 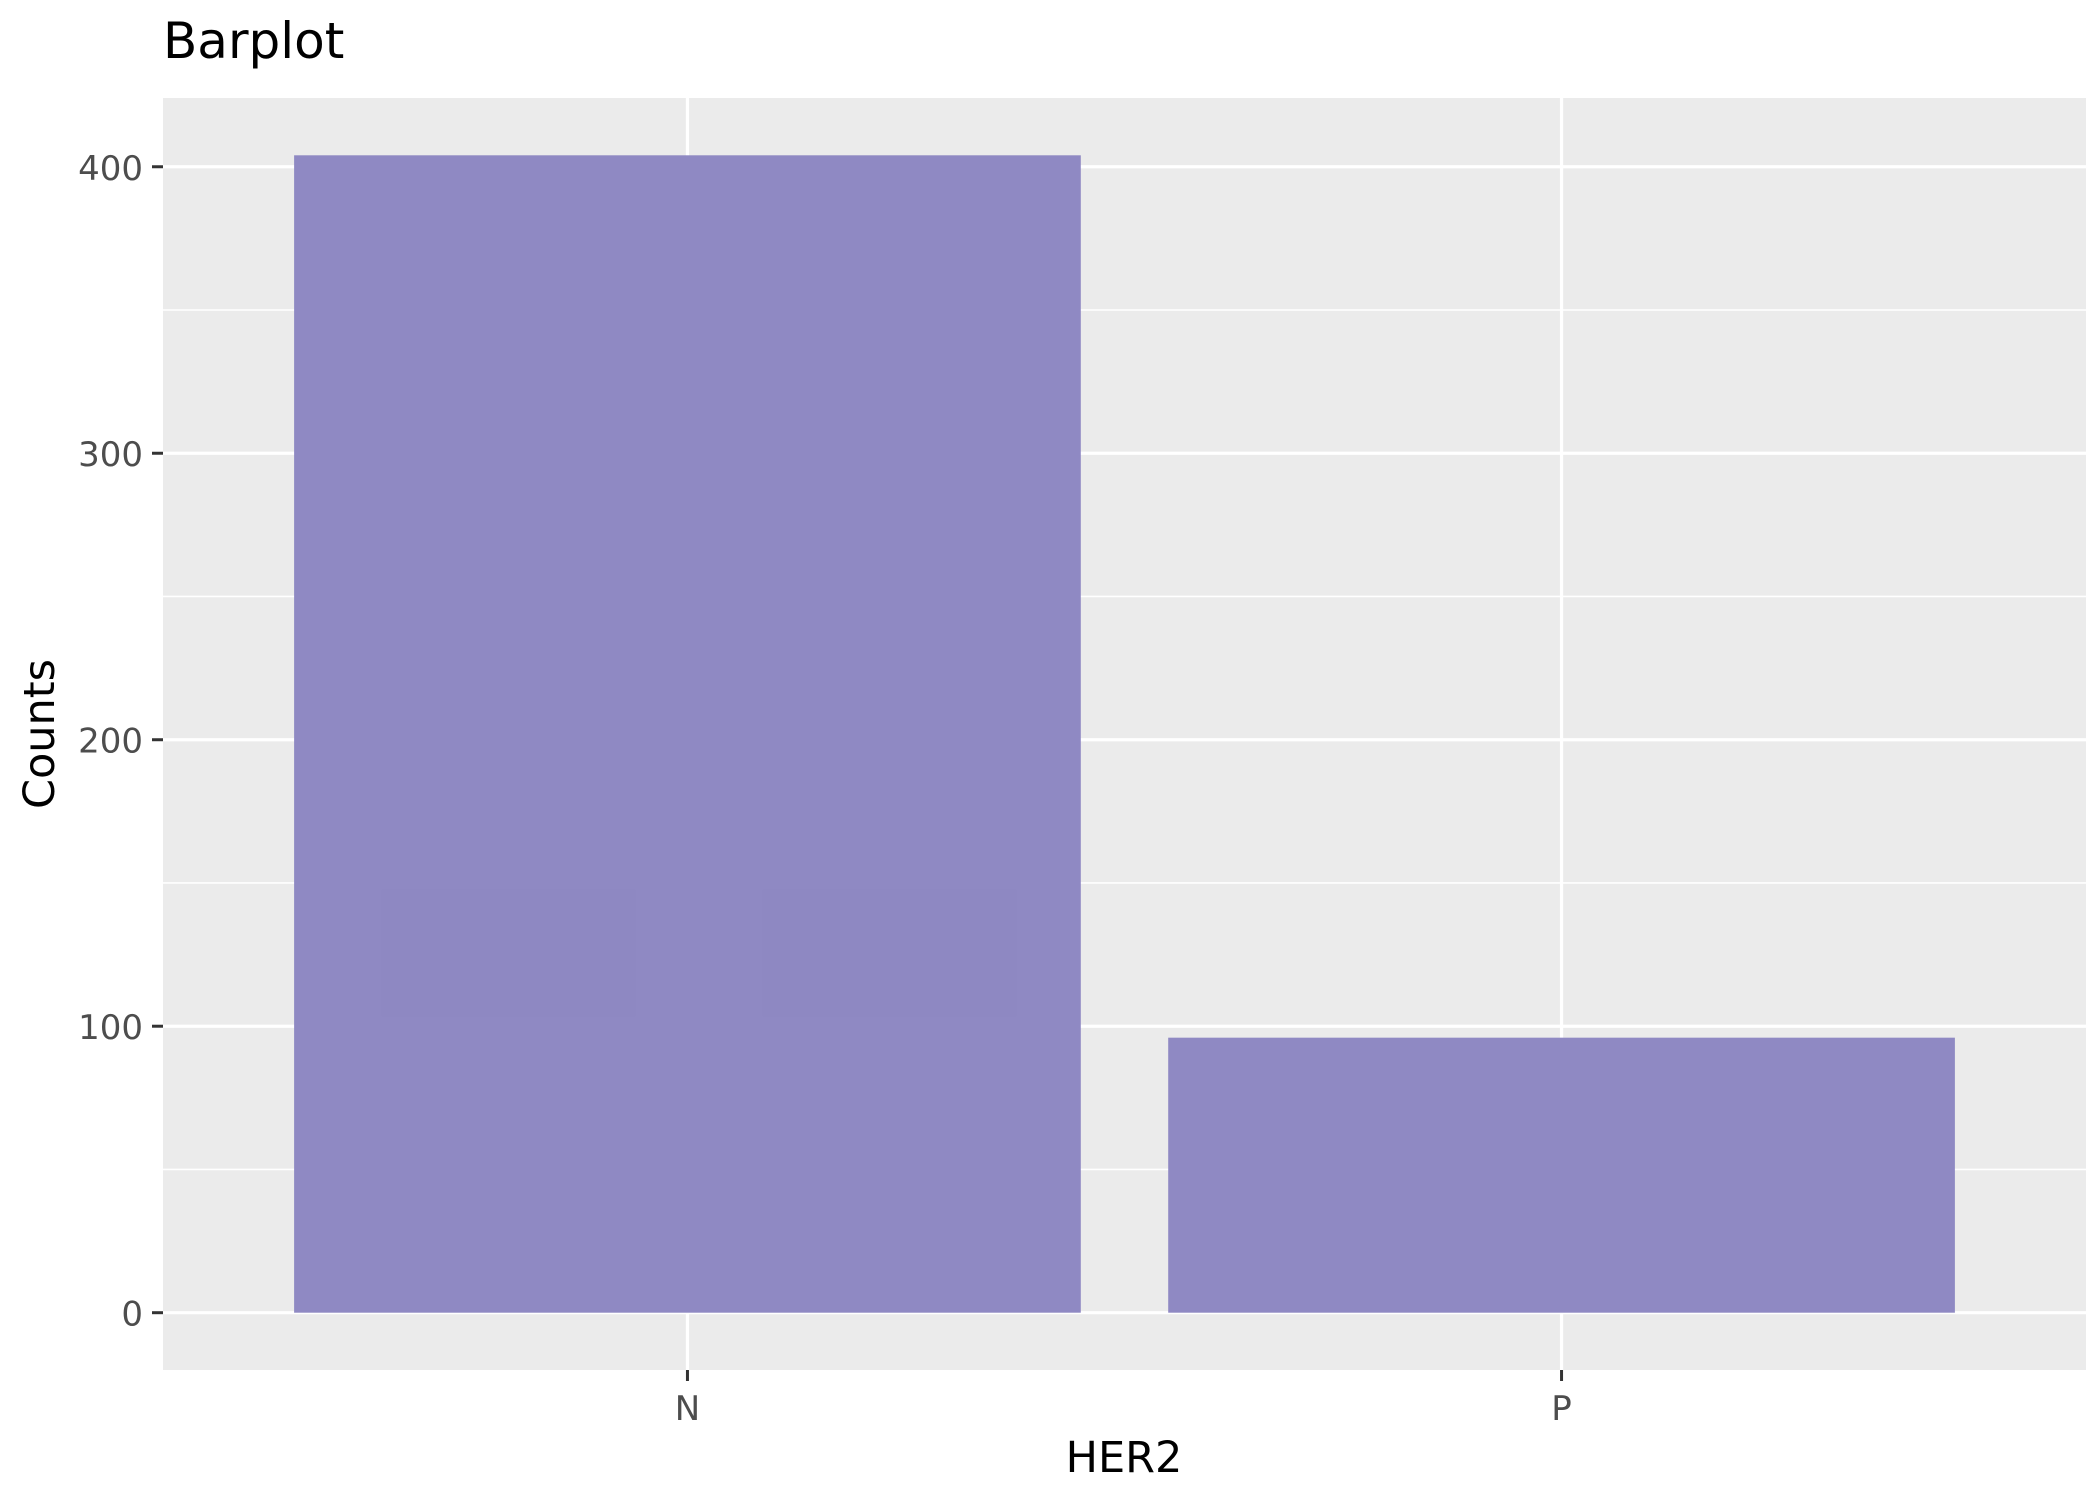 What do you see at coordinates (132, 1315) in the screenshot?
I see `y-tick-label: 0` at bounding box center [132, 1315].